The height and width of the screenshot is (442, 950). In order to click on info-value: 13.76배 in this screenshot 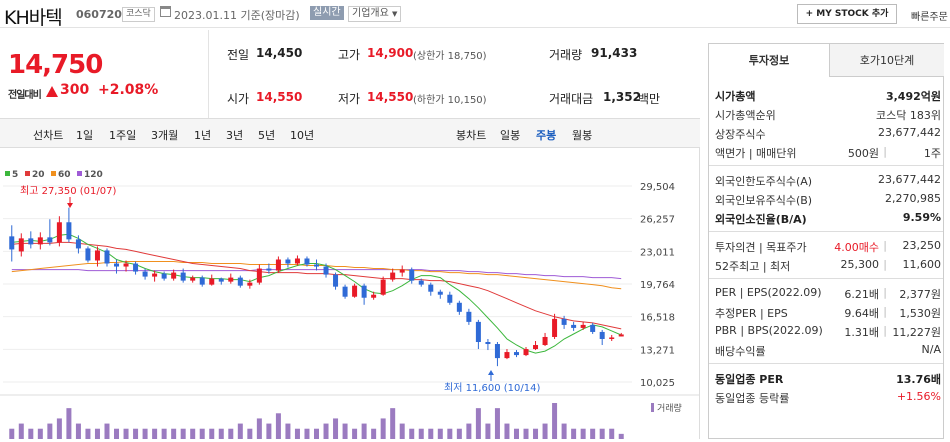, I will do `click(918, 379)`.